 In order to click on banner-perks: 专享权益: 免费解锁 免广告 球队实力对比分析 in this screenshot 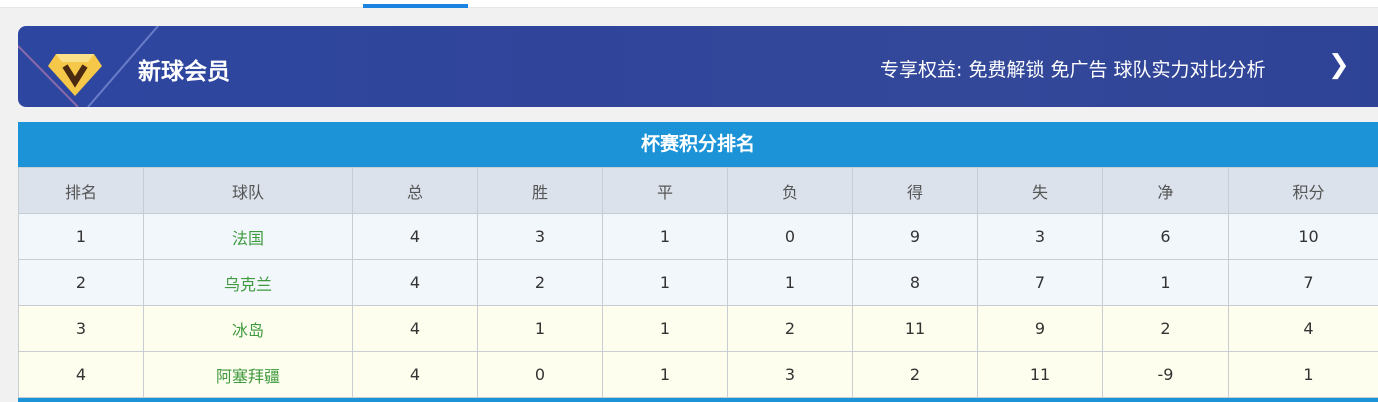, I will do `click(1073, 68)`.